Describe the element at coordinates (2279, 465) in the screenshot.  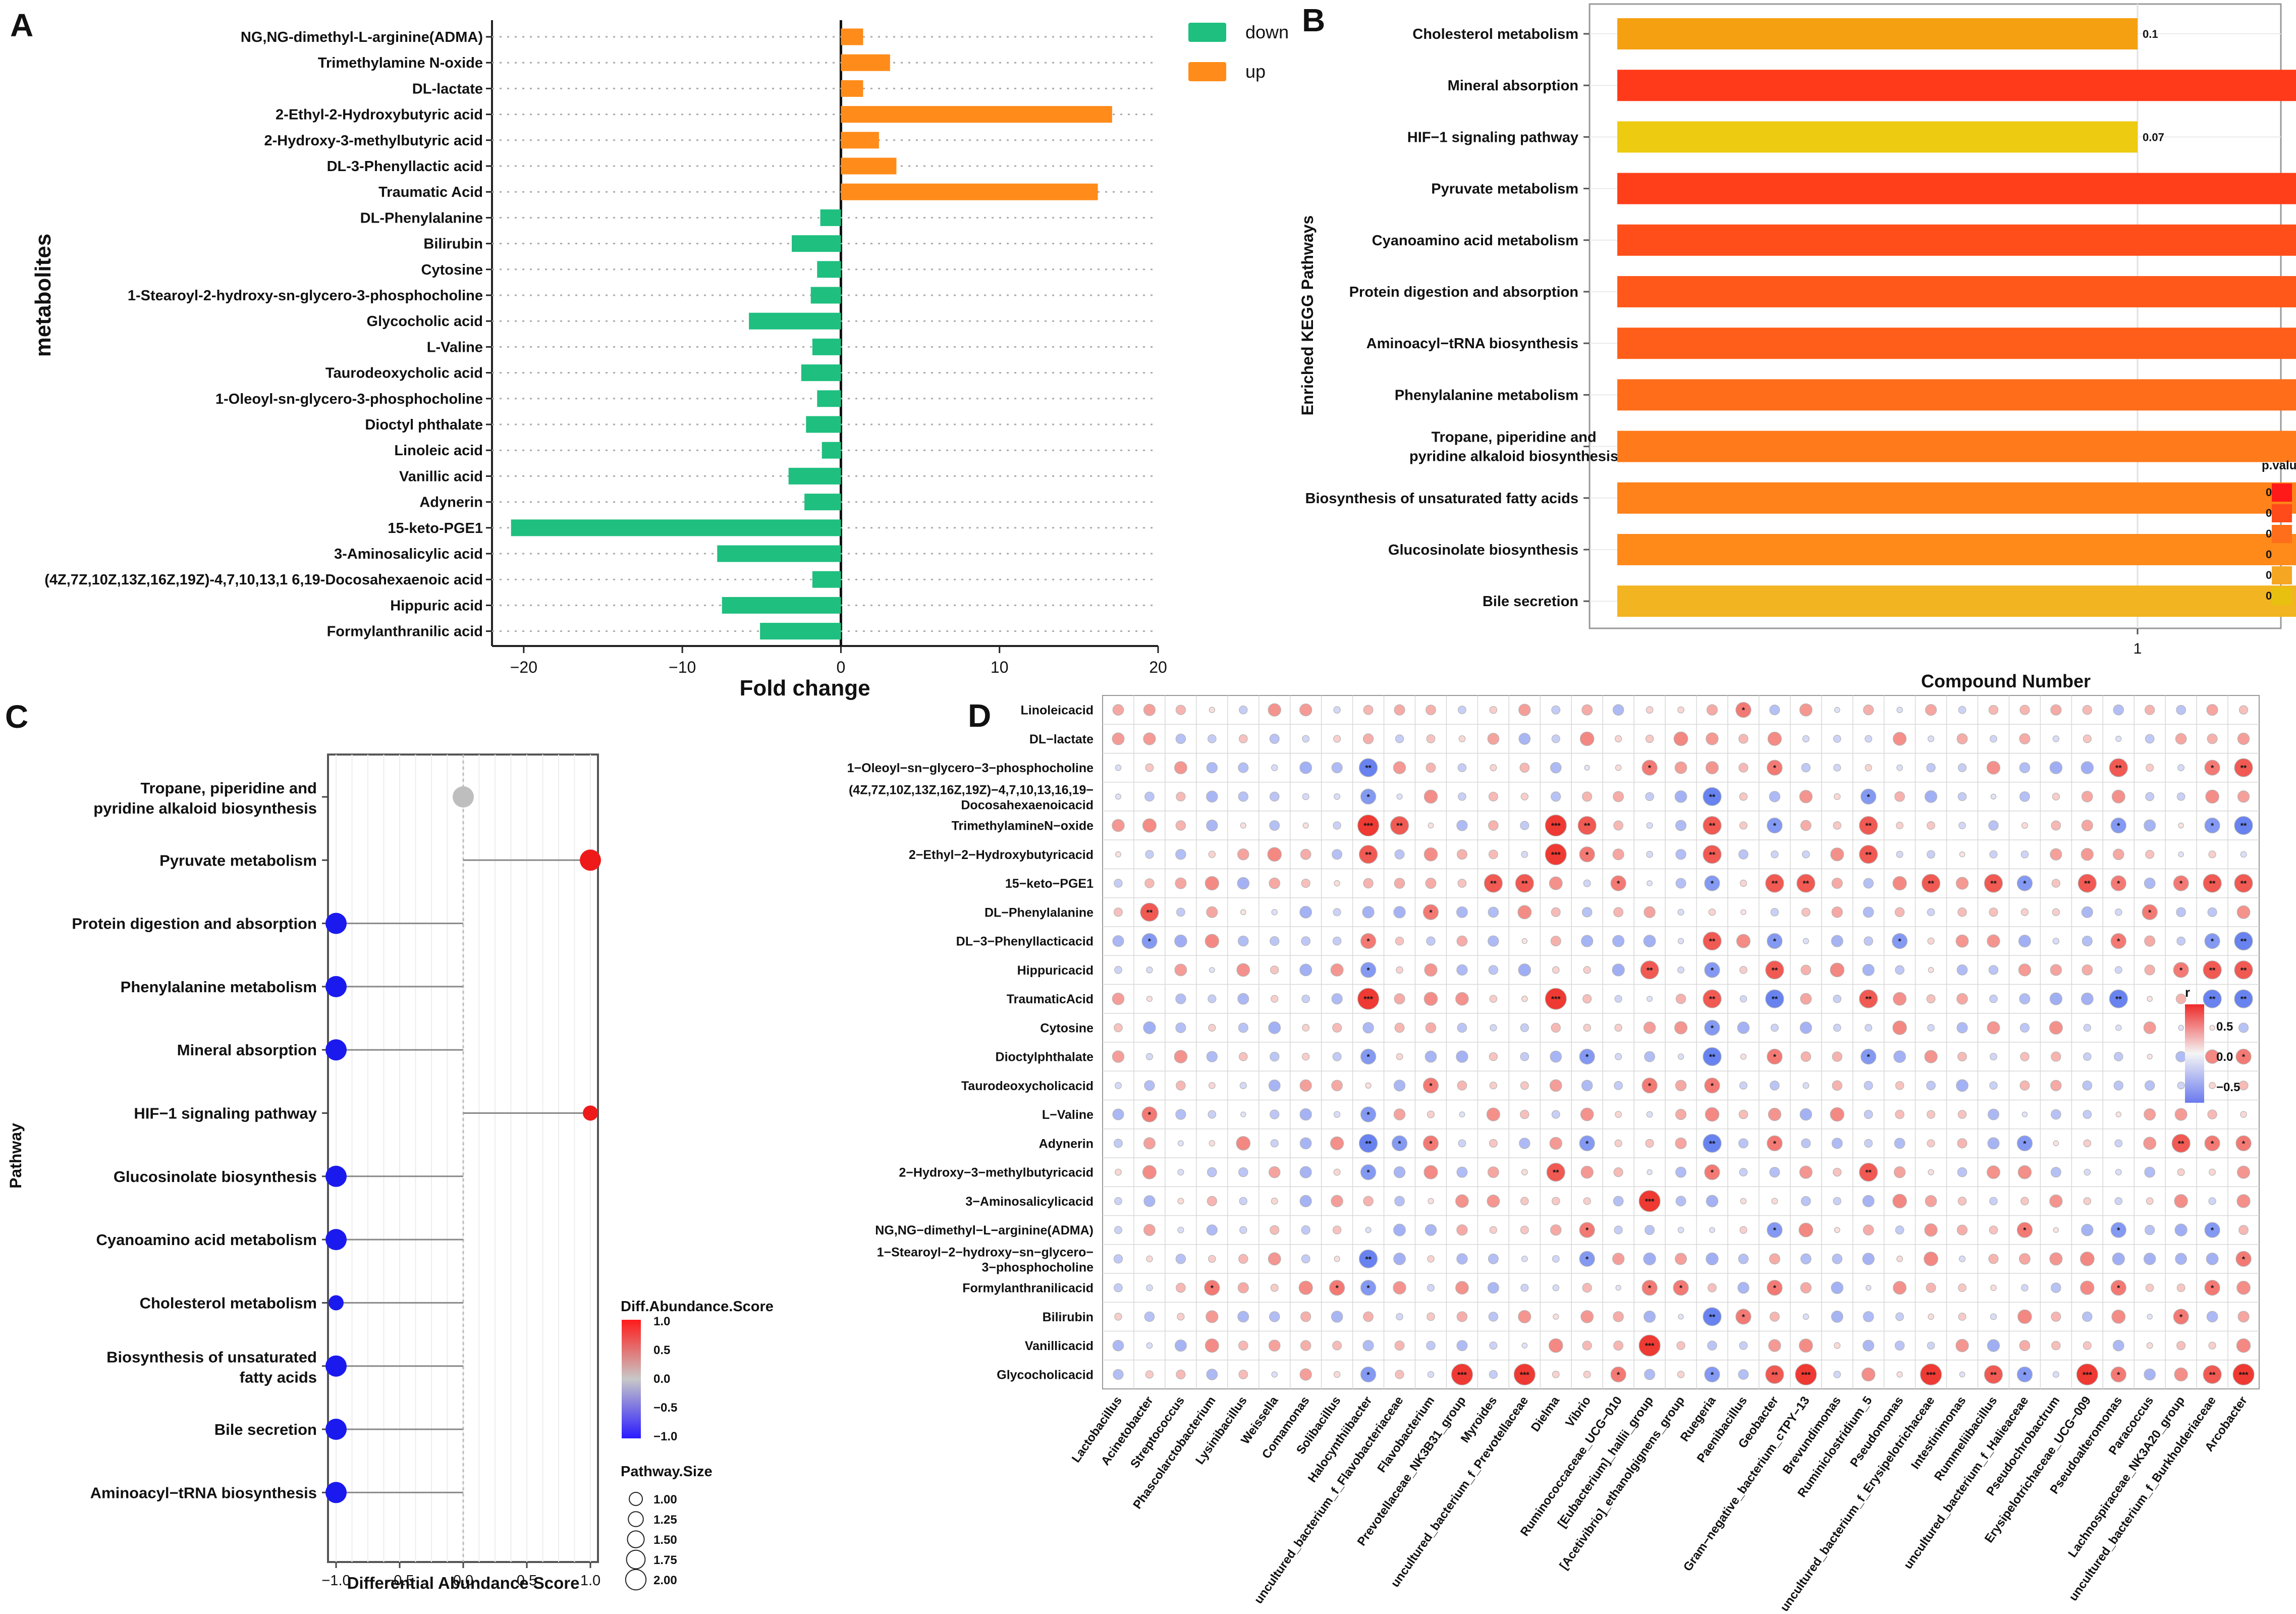
I see `legend-title: p.value` at that location.